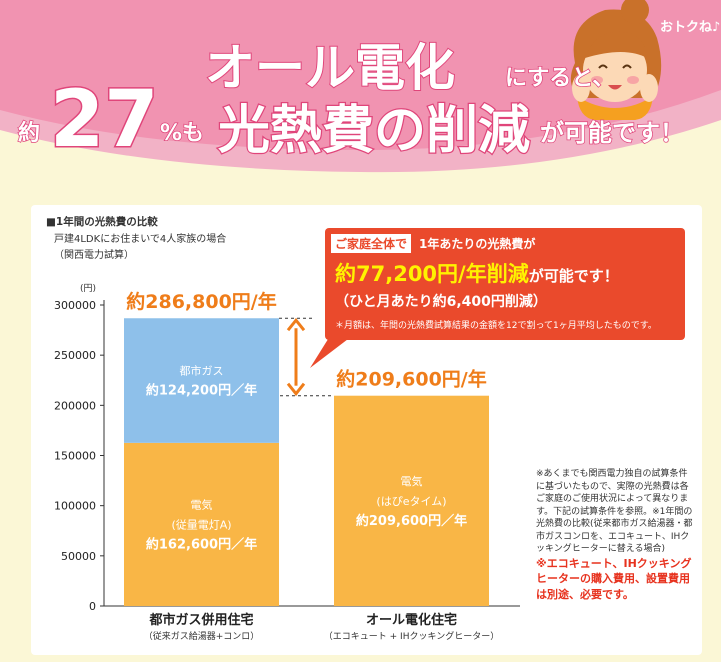 This screenshot has height=662, width=721. Describe the element at coordinates (690, 27) in the screenshot. I see `mascot-speech: おトクね♪` at that location.